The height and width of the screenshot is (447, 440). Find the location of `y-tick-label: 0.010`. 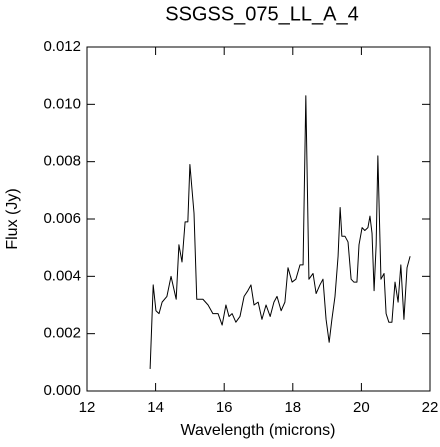

y-tick-label: 0.010 is located at coordinates (62, 103).